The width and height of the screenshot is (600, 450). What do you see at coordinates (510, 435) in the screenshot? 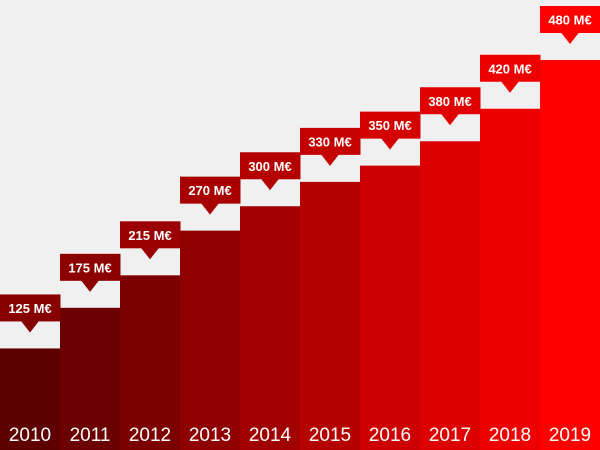
I see `year-label-2018: 2018` at bounding box center [510, 435].